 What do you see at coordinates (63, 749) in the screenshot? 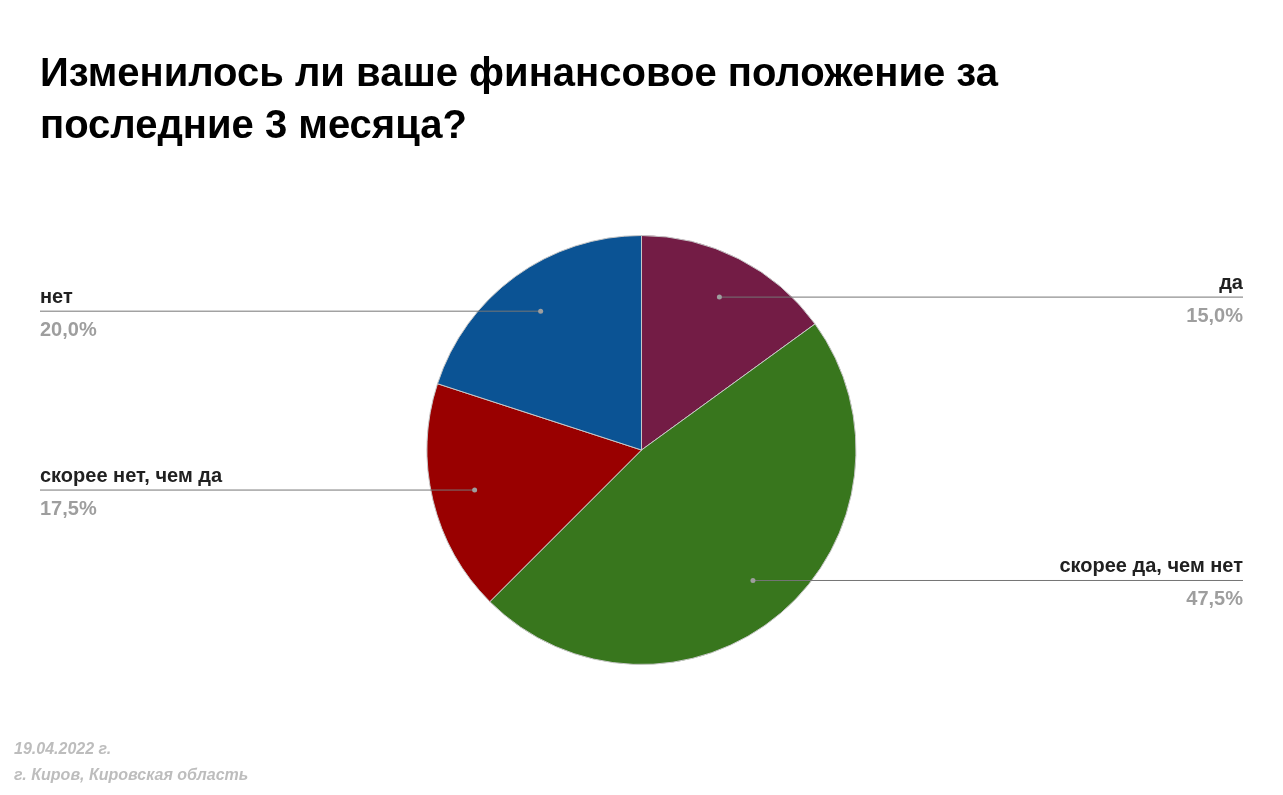
I see `text: 19.04.2022 г.` at bounding box center [63, 749].